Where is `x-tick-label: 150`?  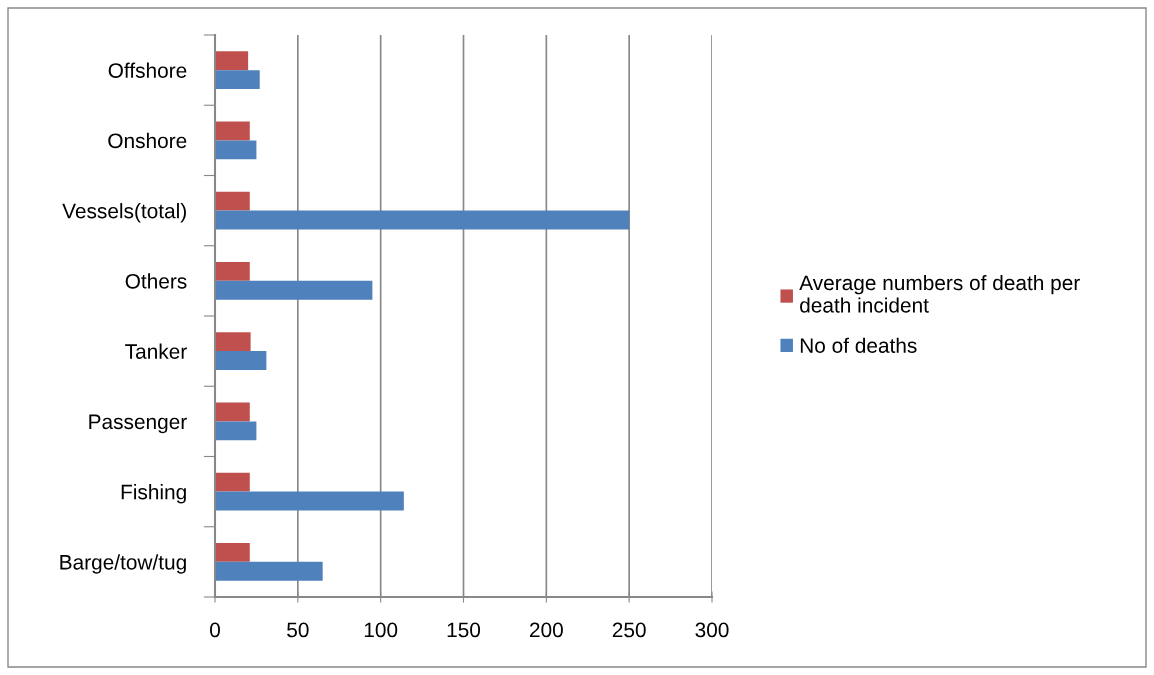 x-tick-label: 150 is located at coordinates (464, 630).